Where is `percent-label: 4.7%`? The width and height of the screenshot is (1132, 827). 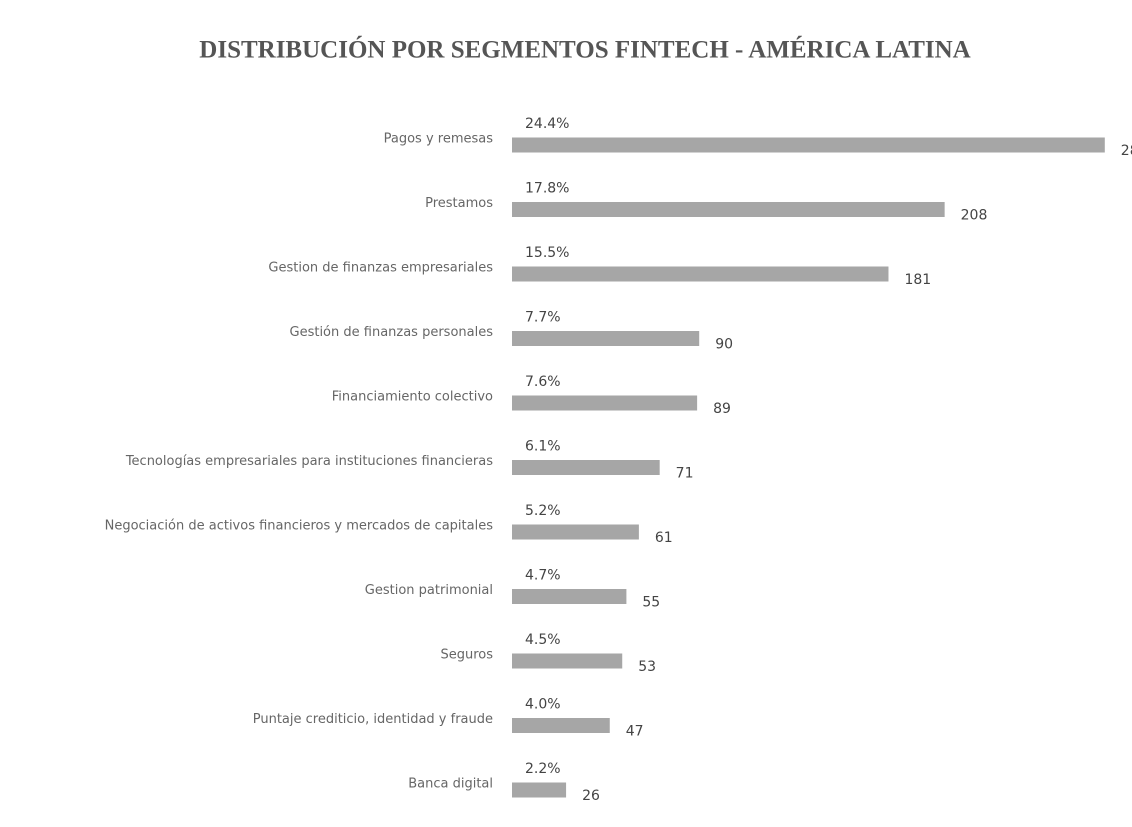
percent-label: 4.7% is located at coordinates (543, 576).